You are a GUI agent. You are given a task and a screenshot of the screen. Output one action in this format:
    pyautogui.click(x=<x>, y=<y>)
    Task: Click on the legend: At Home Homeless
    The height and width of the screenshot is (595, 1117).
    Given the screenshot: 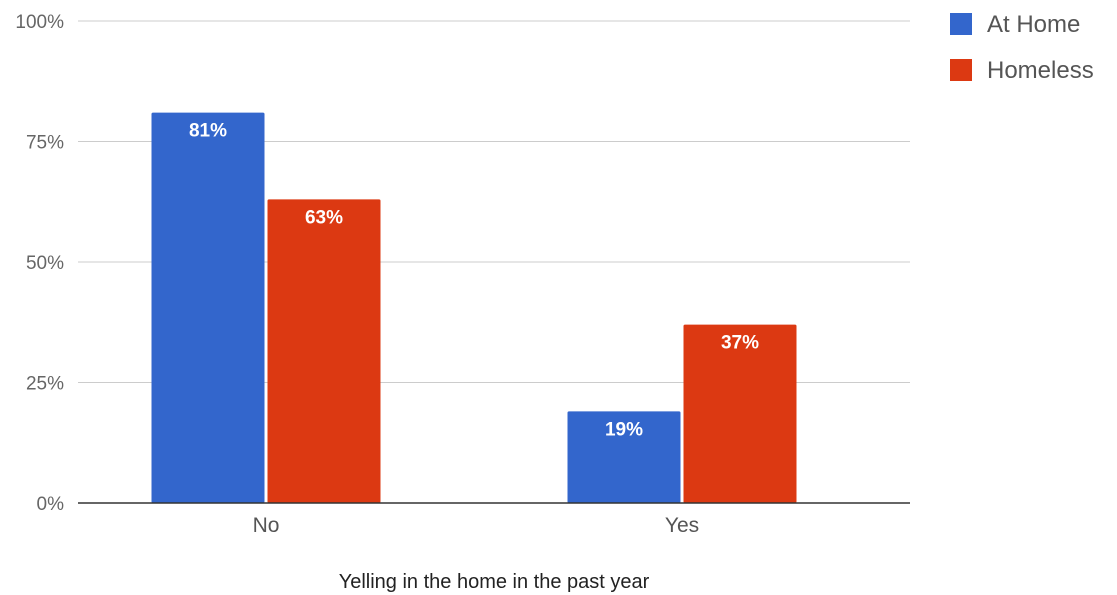 What is the action you would take?
    pyautogui.click(x=1022, y=47)
    